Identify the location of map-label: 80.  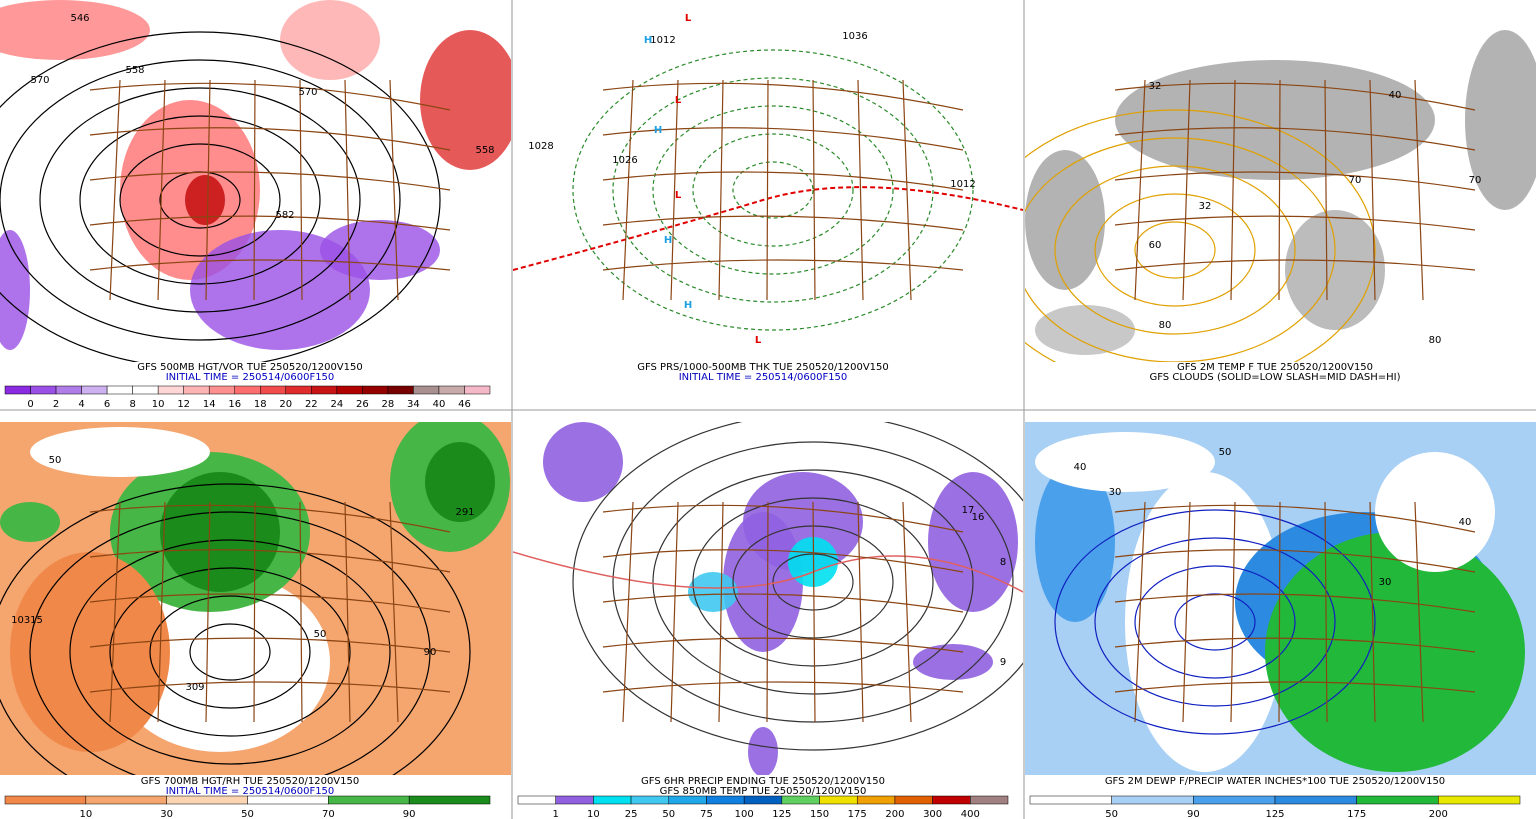
(1165, 325).